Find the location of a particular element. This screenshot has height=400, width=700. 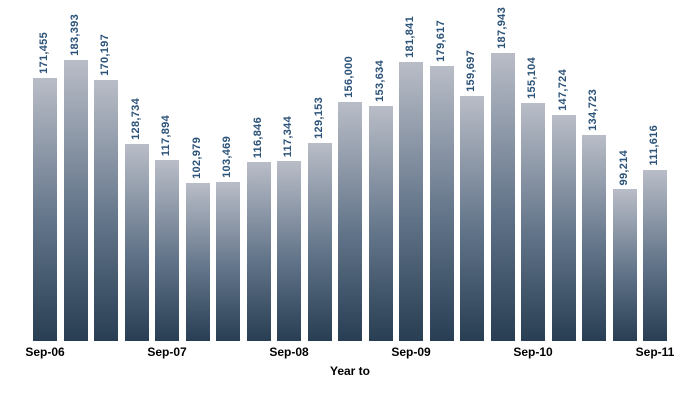

bar-value-label: 171,455 is located at coordinates (44, 53).